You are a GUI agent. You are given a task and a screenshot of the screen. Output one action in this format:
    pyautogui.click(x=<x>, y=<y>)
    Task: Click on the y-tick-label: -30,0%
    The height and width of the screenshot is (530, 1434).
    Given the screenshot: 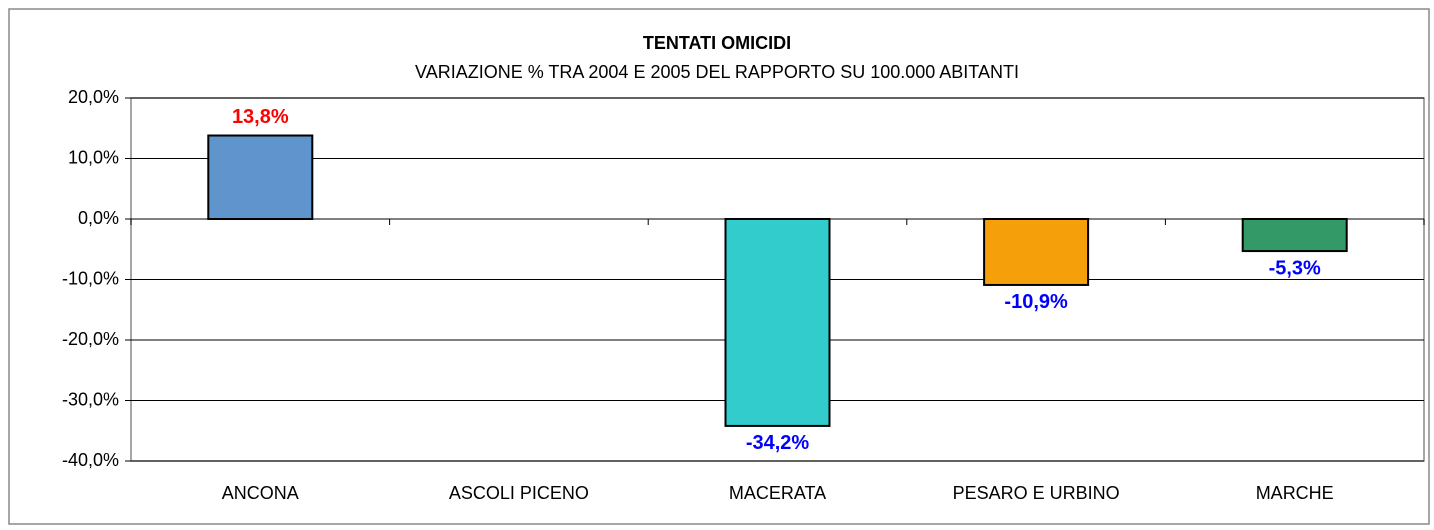 What is the action you would take?
    pyautogui.click(x=90, y=399)
    